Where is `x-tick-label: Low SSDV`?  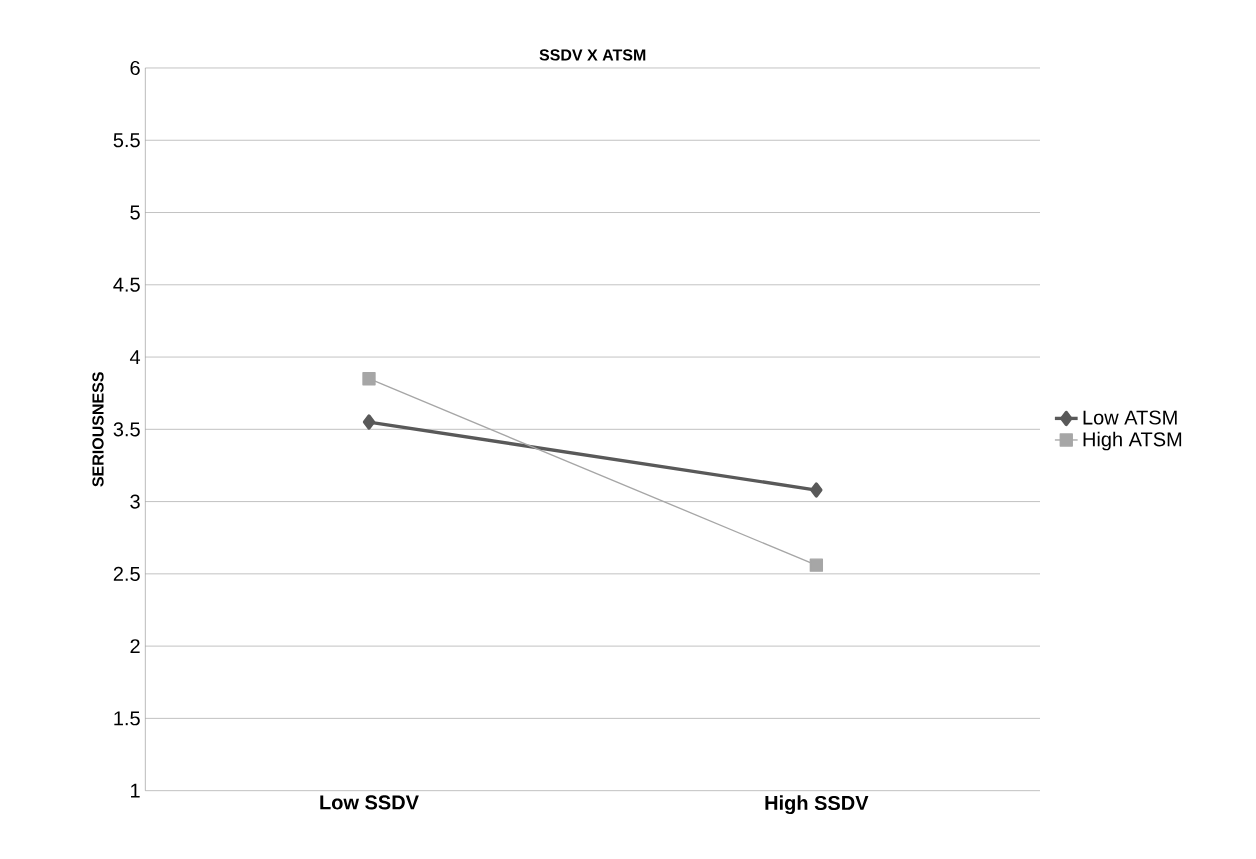
x-tick-label: Low SSDV is located at coordinates (369, 802).